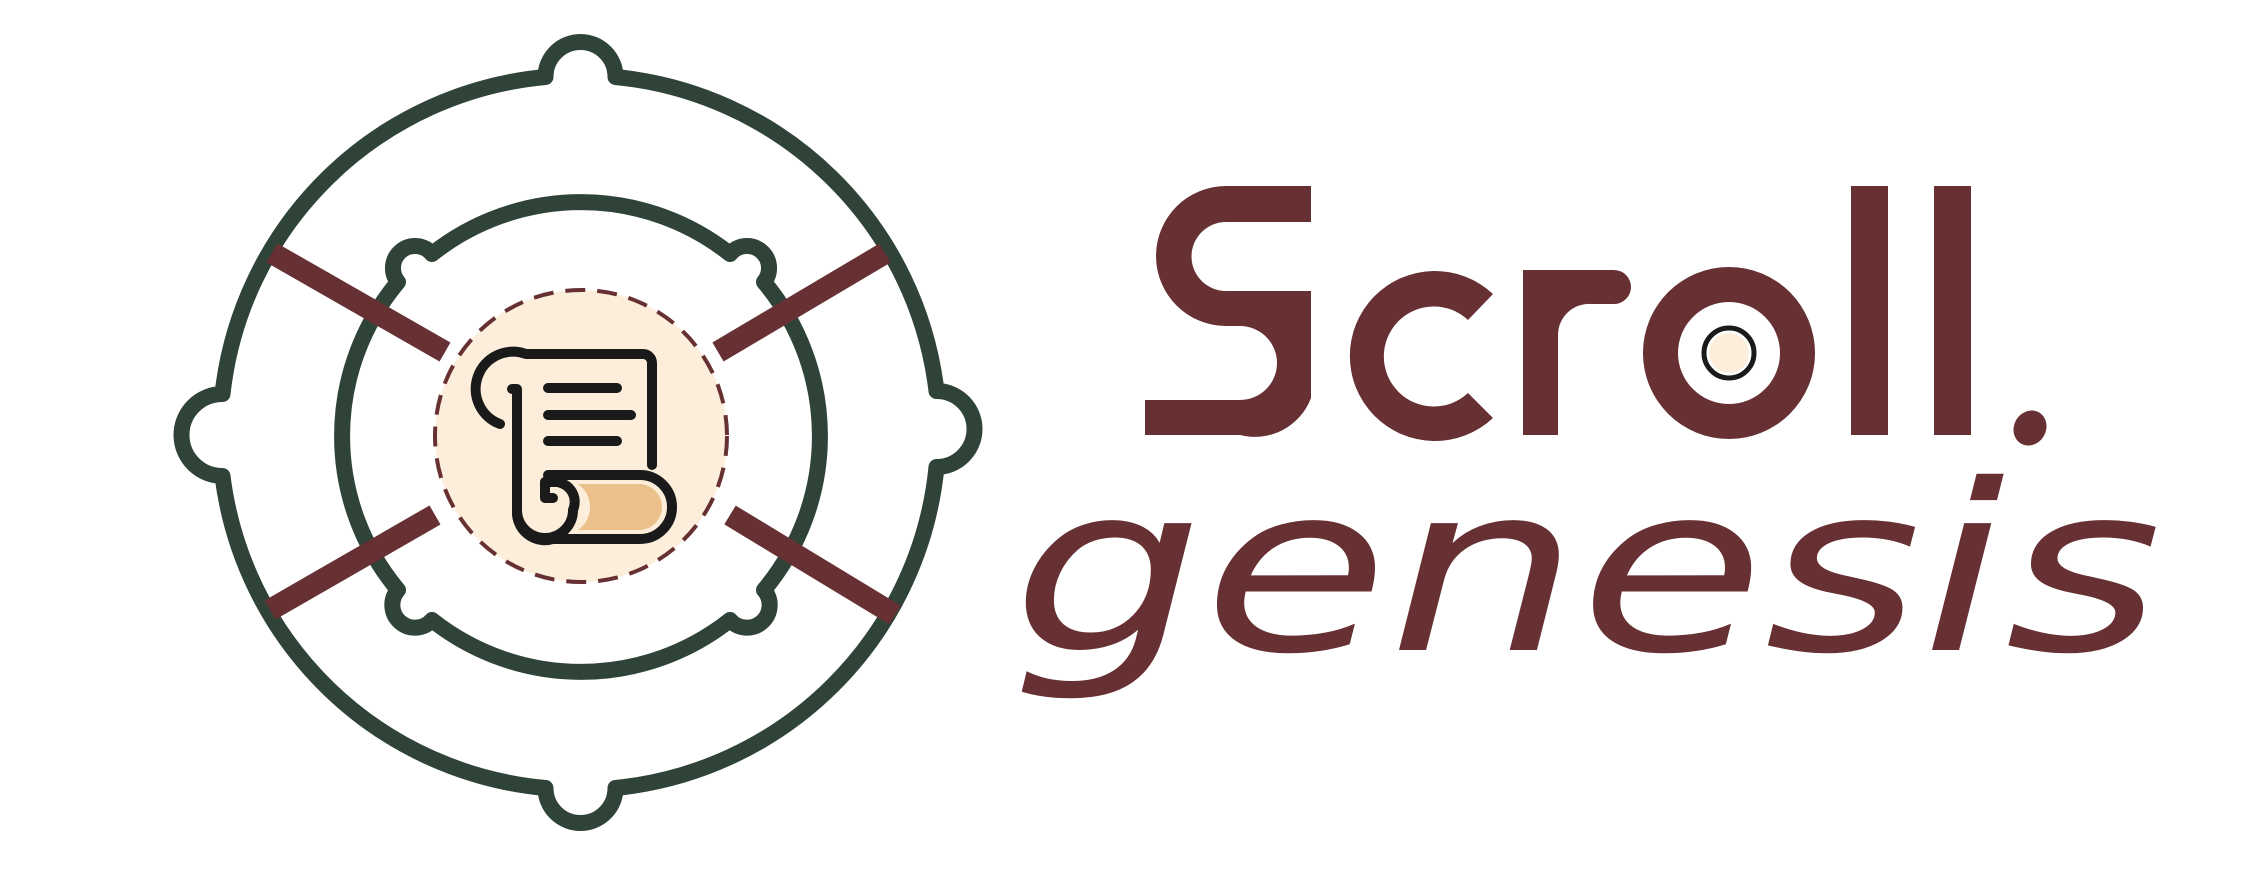  I want to click on wordmark-primary, so click(1596, 316).